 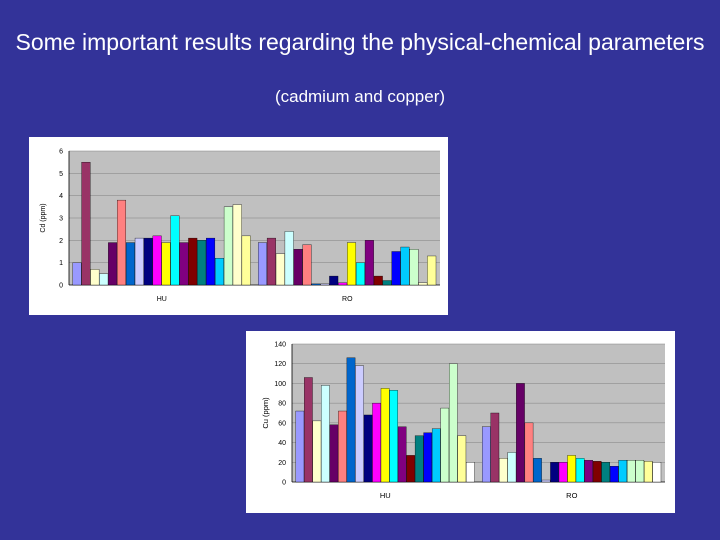 I want to click on cd-y-tick-label: 6, so click(x=61, y=152).